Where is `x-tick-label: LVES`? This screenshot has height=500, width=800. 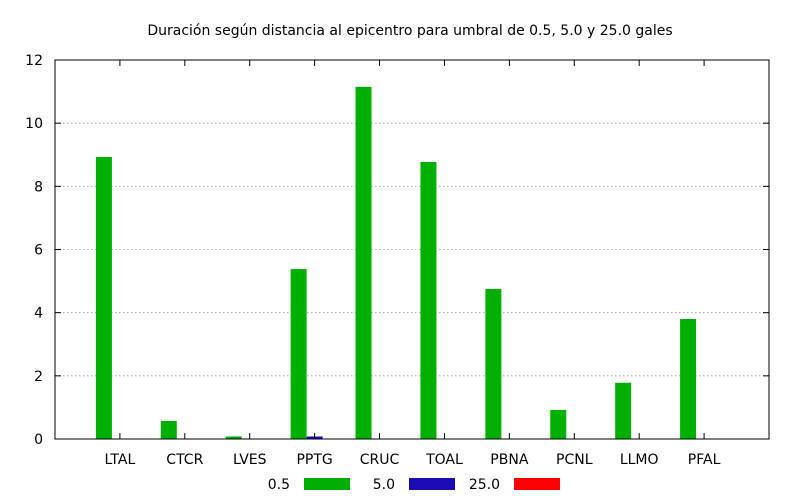 x-tick-label: LVES is located at coordinates (250, 460).